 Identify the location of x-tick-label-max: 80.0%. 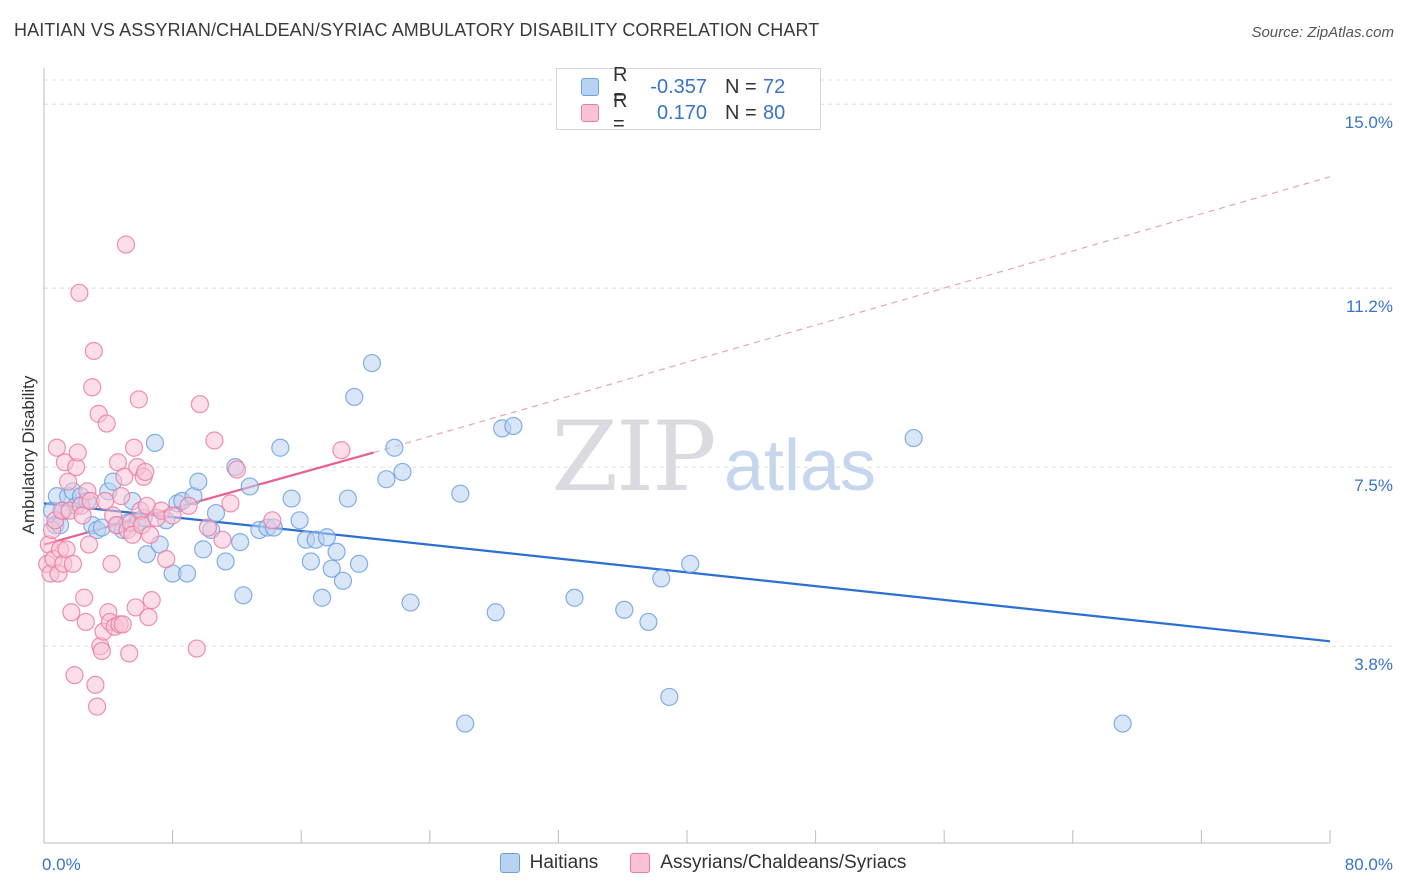
(1369, 864).